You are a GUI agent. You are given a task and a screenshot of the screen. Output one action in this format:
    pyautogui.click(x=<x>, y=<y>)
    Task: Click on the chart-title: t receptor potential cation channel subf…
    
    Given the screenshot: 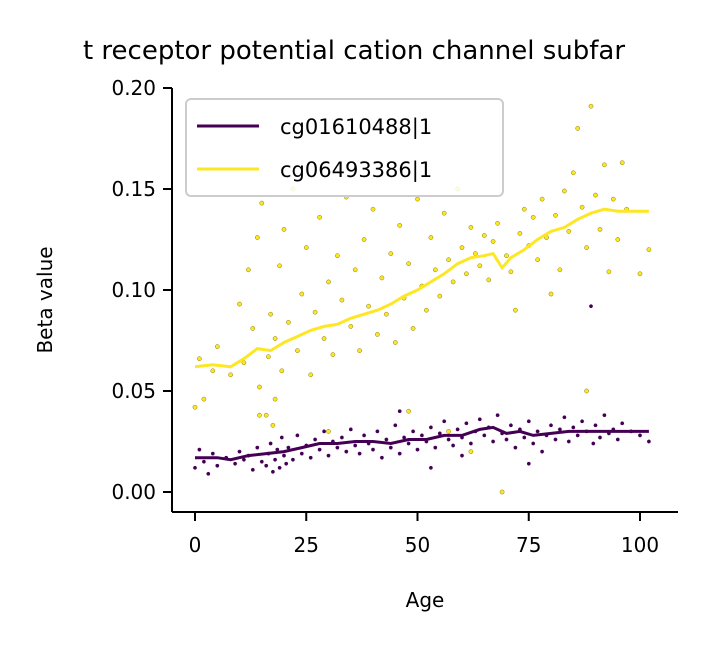 What is the action you would take?
    pyautogui.click(x=354, y=51)
    